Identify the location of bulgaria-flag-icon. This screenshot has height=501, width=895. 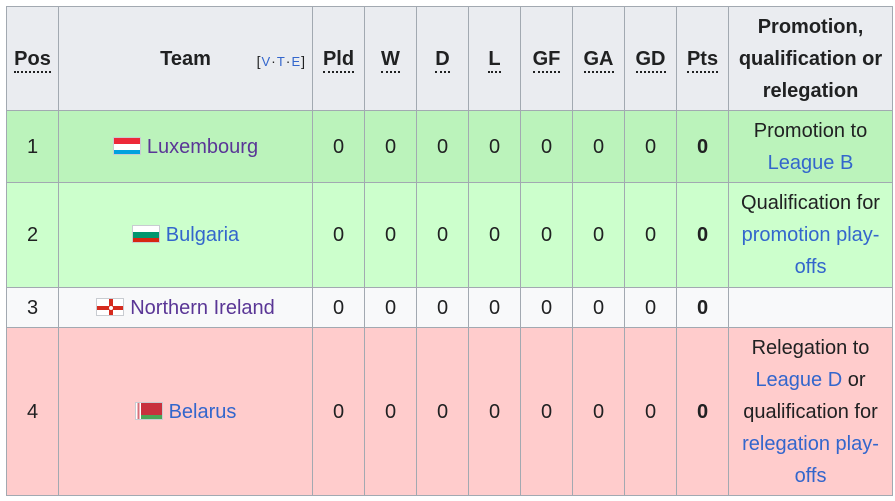
(145, 234).